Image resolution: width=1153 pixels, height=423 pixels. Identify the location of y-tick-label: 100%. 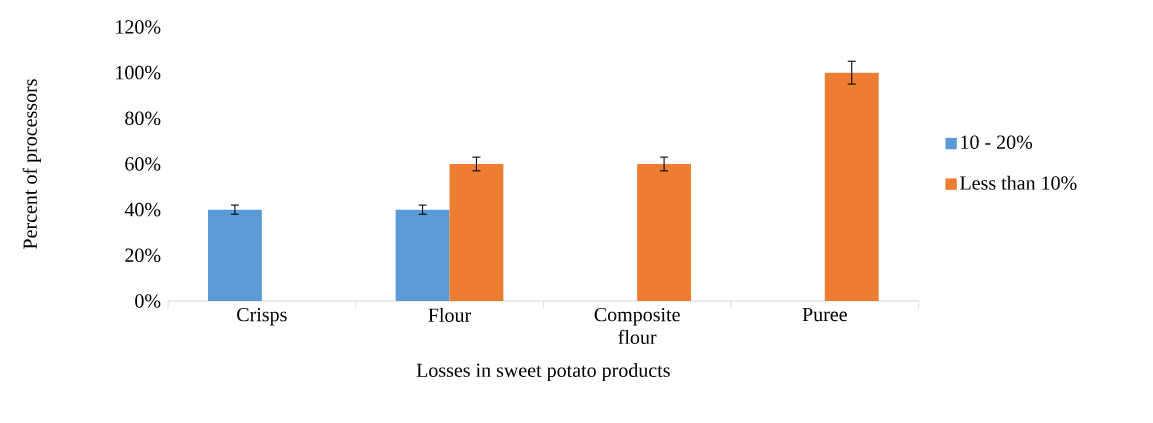
(138, 72).